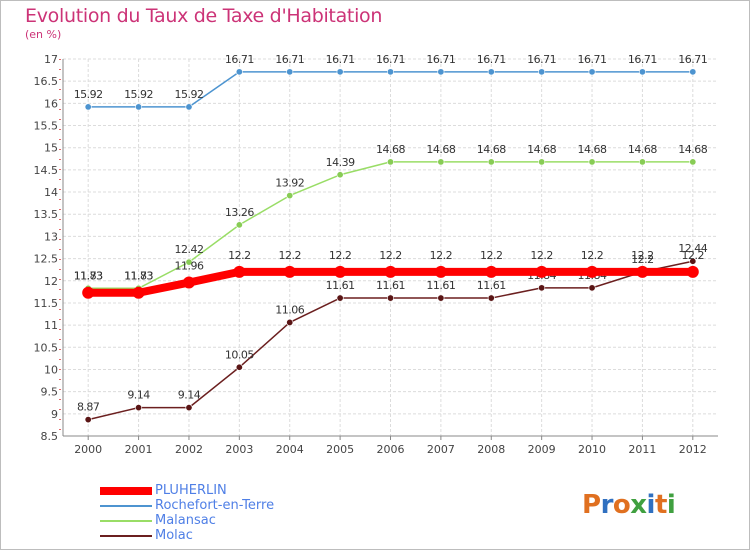 The width and height of the screenshot is (750, 550). What do you see at coordinates (340, 449) in the screenshot?
I see `x-tick-label: 2005` at bounding box center [340, 449].